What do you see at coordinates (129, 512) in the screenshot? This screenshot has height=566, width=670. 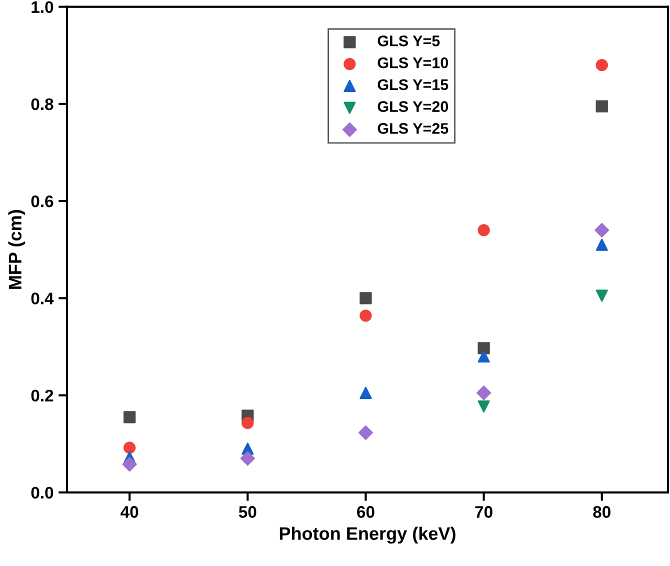 I see `x-tick-label: 40` at bounding box center [129, 512].